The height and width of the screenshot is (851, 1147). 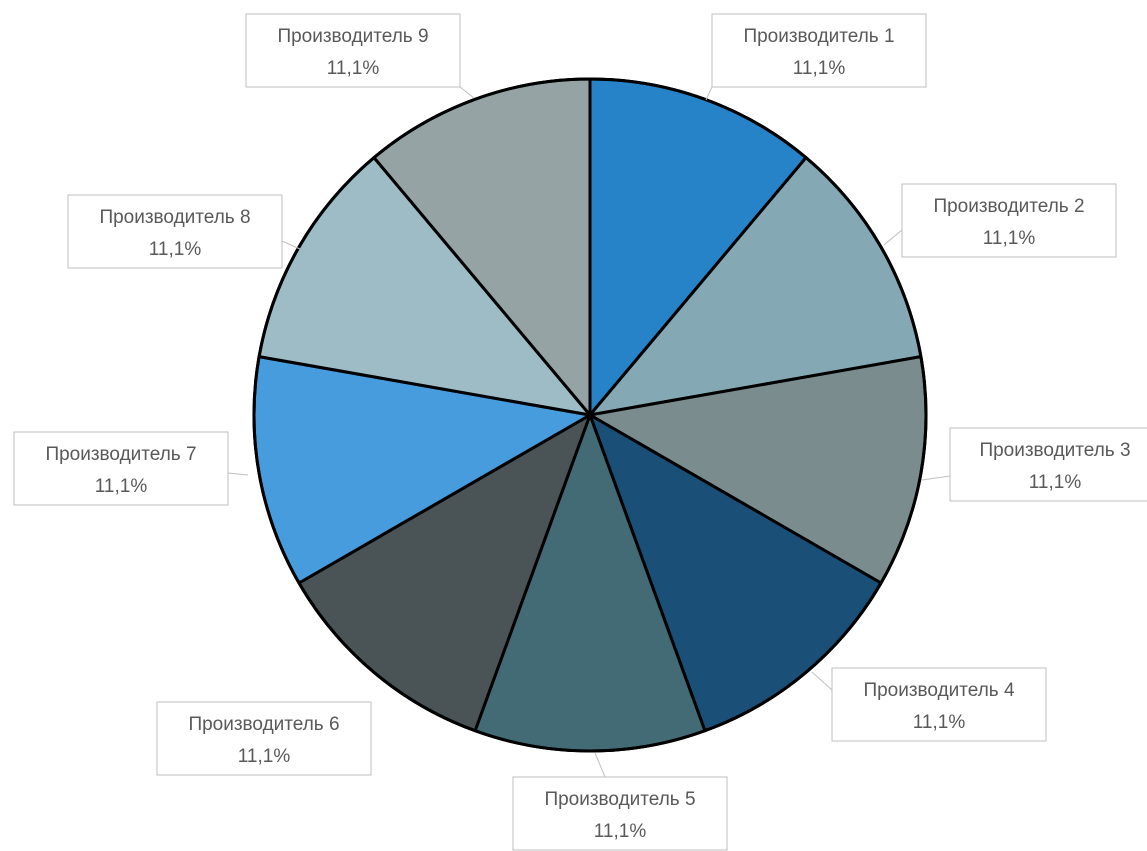 What do you see at coordinates (174, 217) in the screenshot?
I see `slice-name-label: Производитель 8` at bounding box center [174, 217].